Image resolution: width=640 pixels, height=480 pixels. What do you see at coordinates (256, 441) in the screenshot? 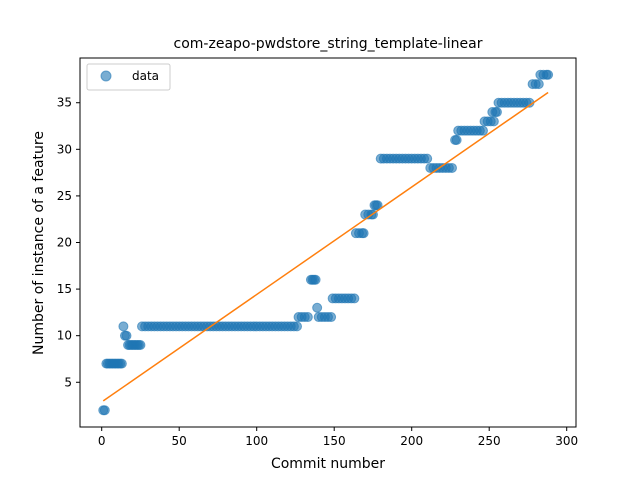
I see `x-tick-label: 100` at bounding box center [256, 441].